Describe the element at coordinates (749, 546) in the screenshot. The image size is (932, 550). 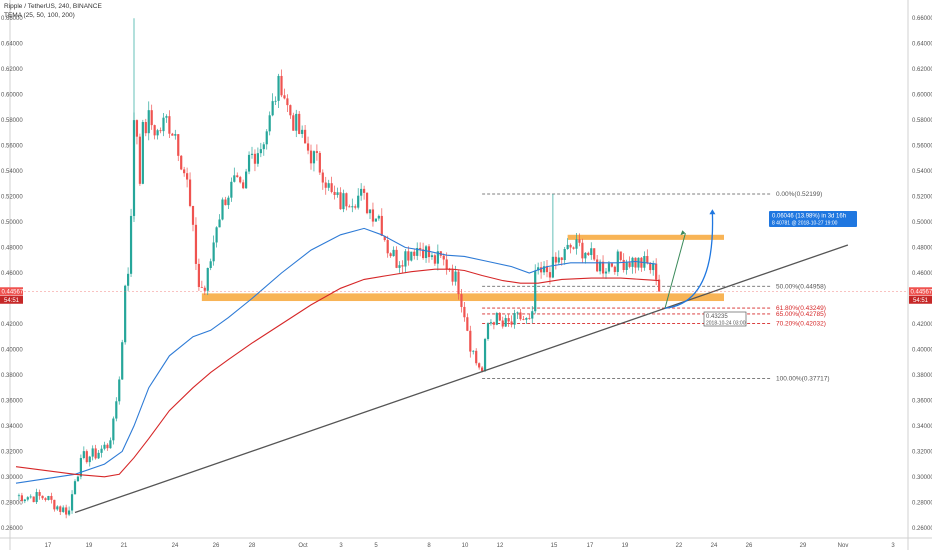
I see `x-tick-label: 26` at that location.